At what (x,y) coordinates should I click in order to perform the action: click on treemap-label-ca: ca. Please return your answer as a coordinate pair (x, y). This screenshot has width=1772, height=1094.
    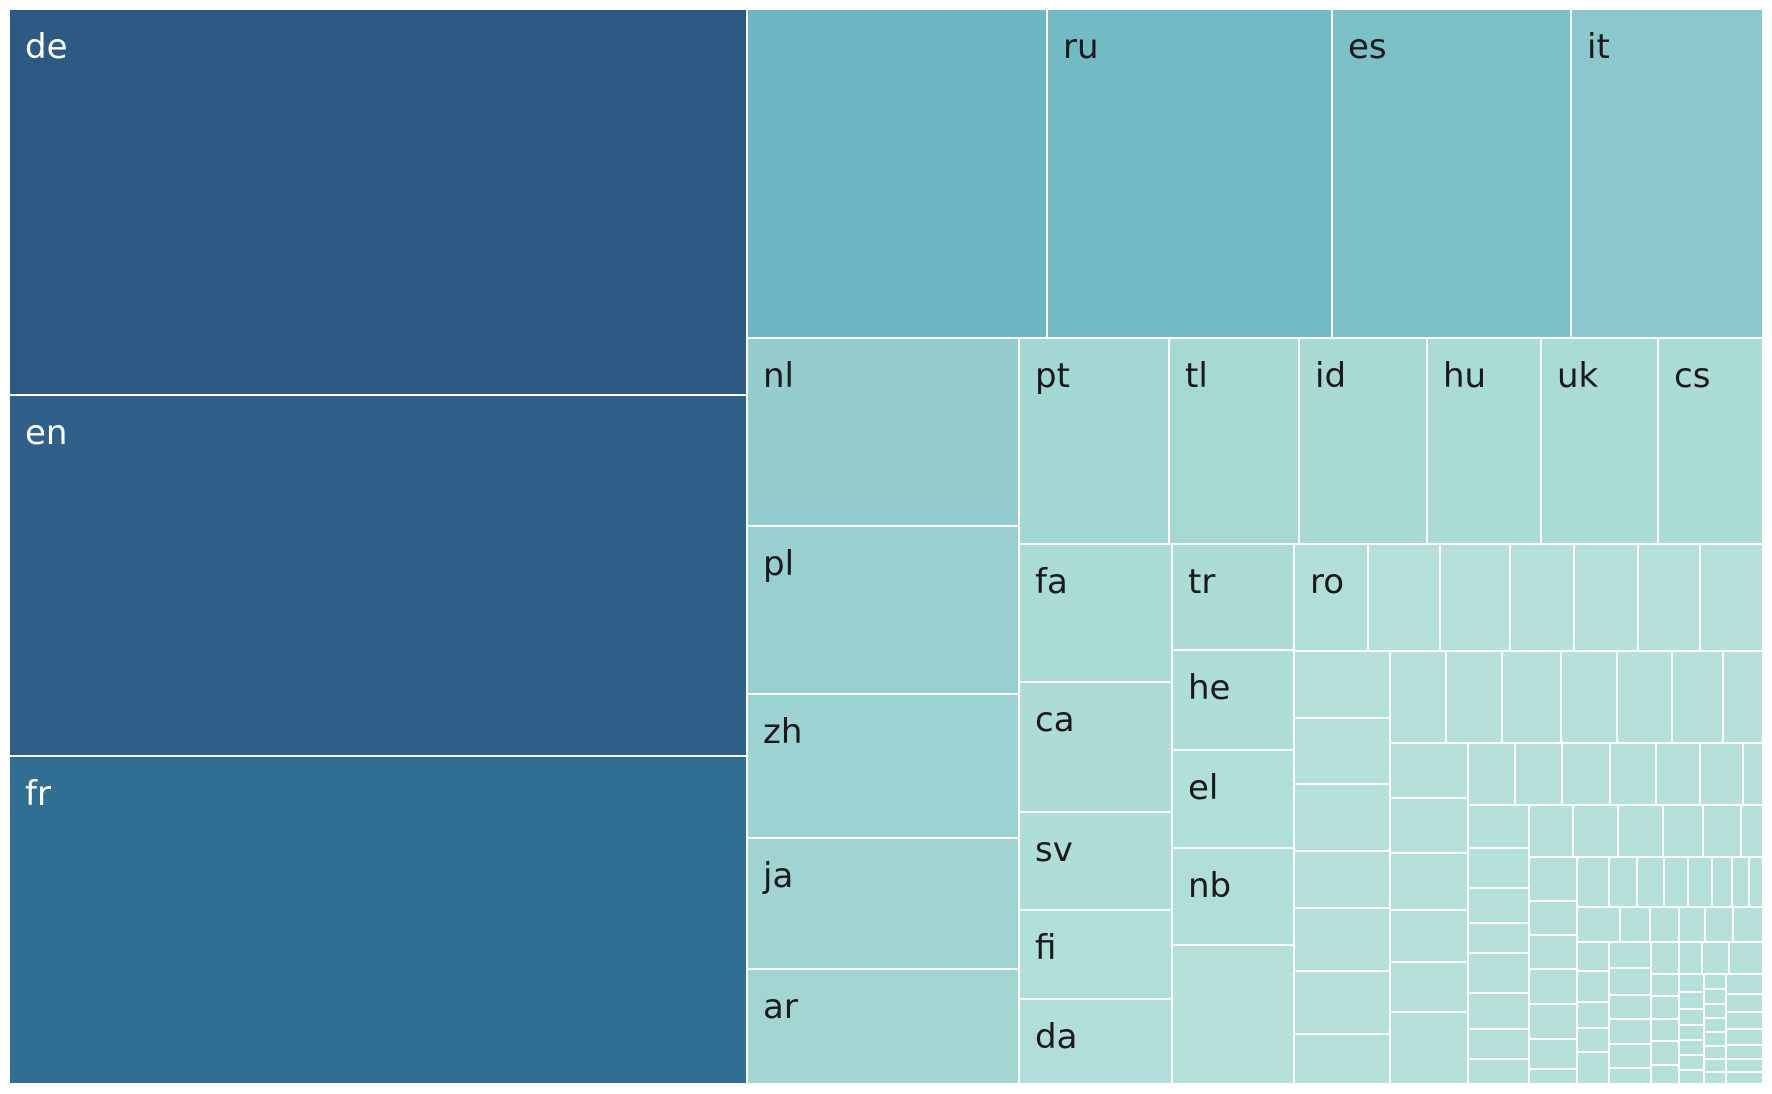
    Looking at the image, I should click on (1055, 720).